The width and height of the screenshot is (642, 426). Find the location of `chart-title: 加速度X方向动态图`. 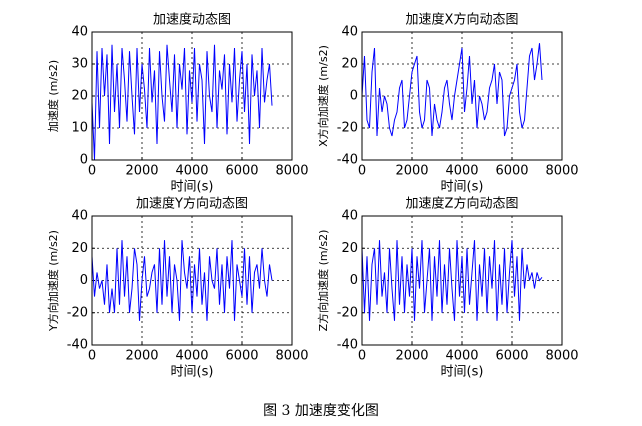

chart-title: 加速度X方向动态图 is located at coordinates (462, 20).